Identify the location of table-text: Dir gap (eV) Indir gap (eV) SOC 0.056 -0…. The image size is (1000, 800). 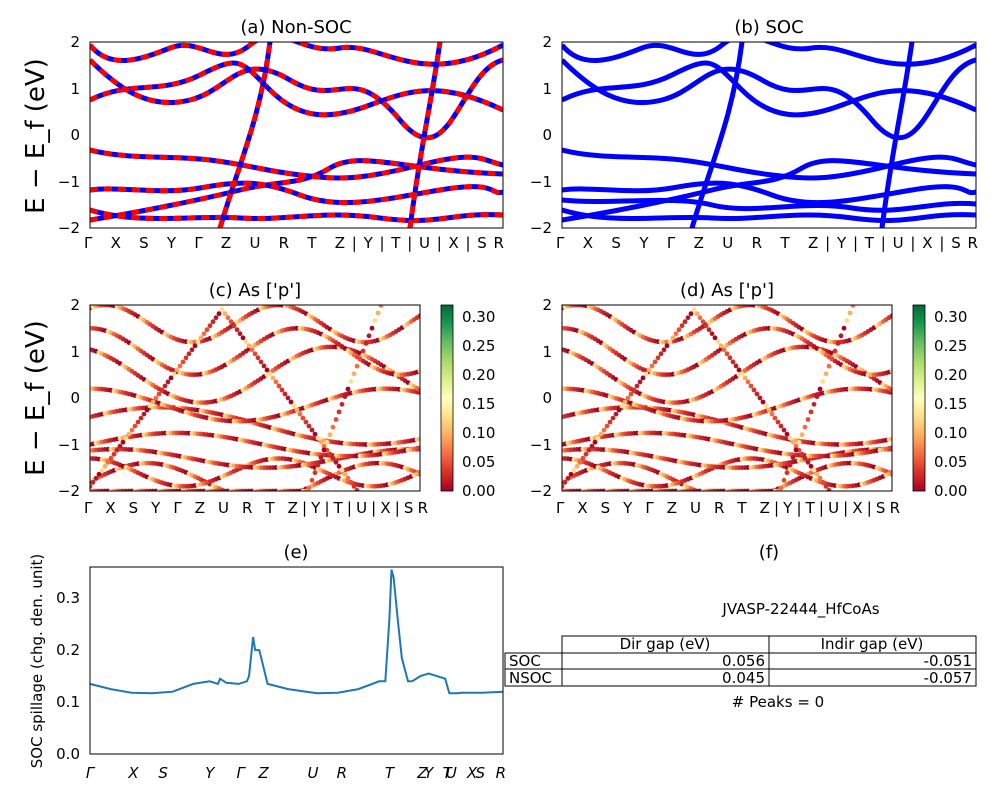
(740, 661).